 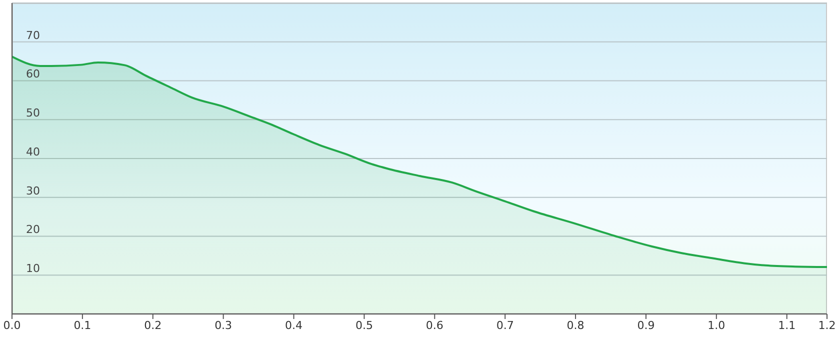 What do you see at coordinates (83, 325) in the screenshot?
I see `x-tick-label: 0.1` at bounding box center [83, 325].